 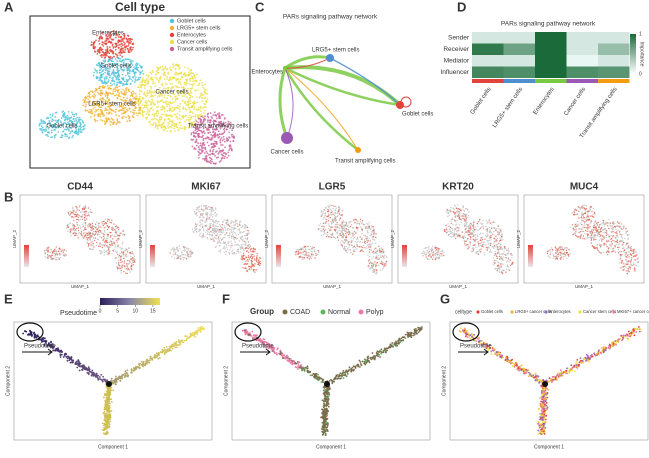 What do you see at coordinates (283, 103) in the screenshot?
I see `edge` at bounding box center [283, 103].